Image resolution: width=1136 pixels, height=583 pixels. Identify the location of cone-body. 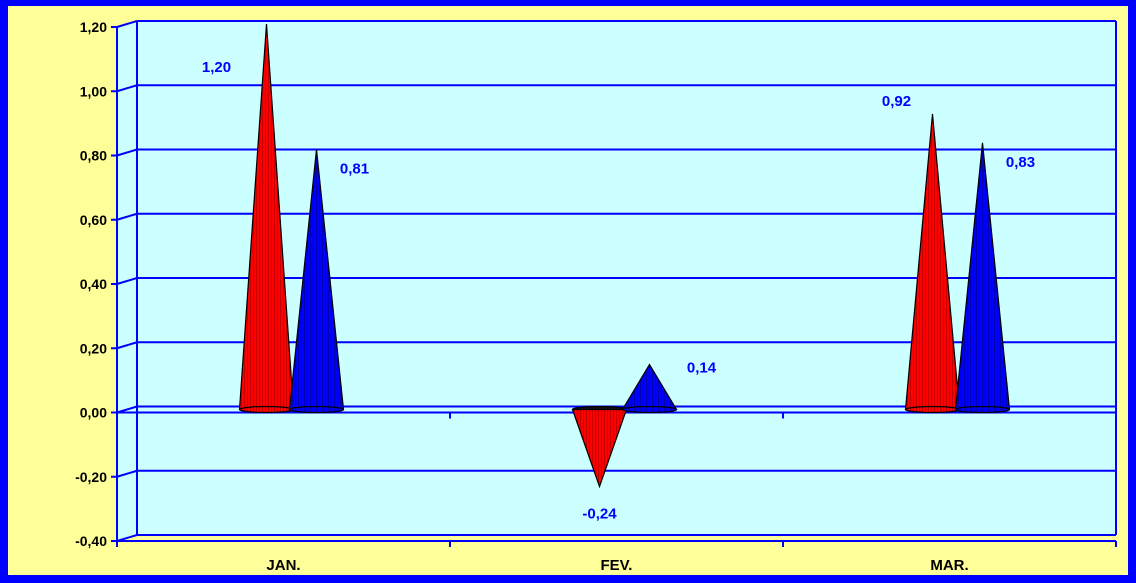
(599, 448).